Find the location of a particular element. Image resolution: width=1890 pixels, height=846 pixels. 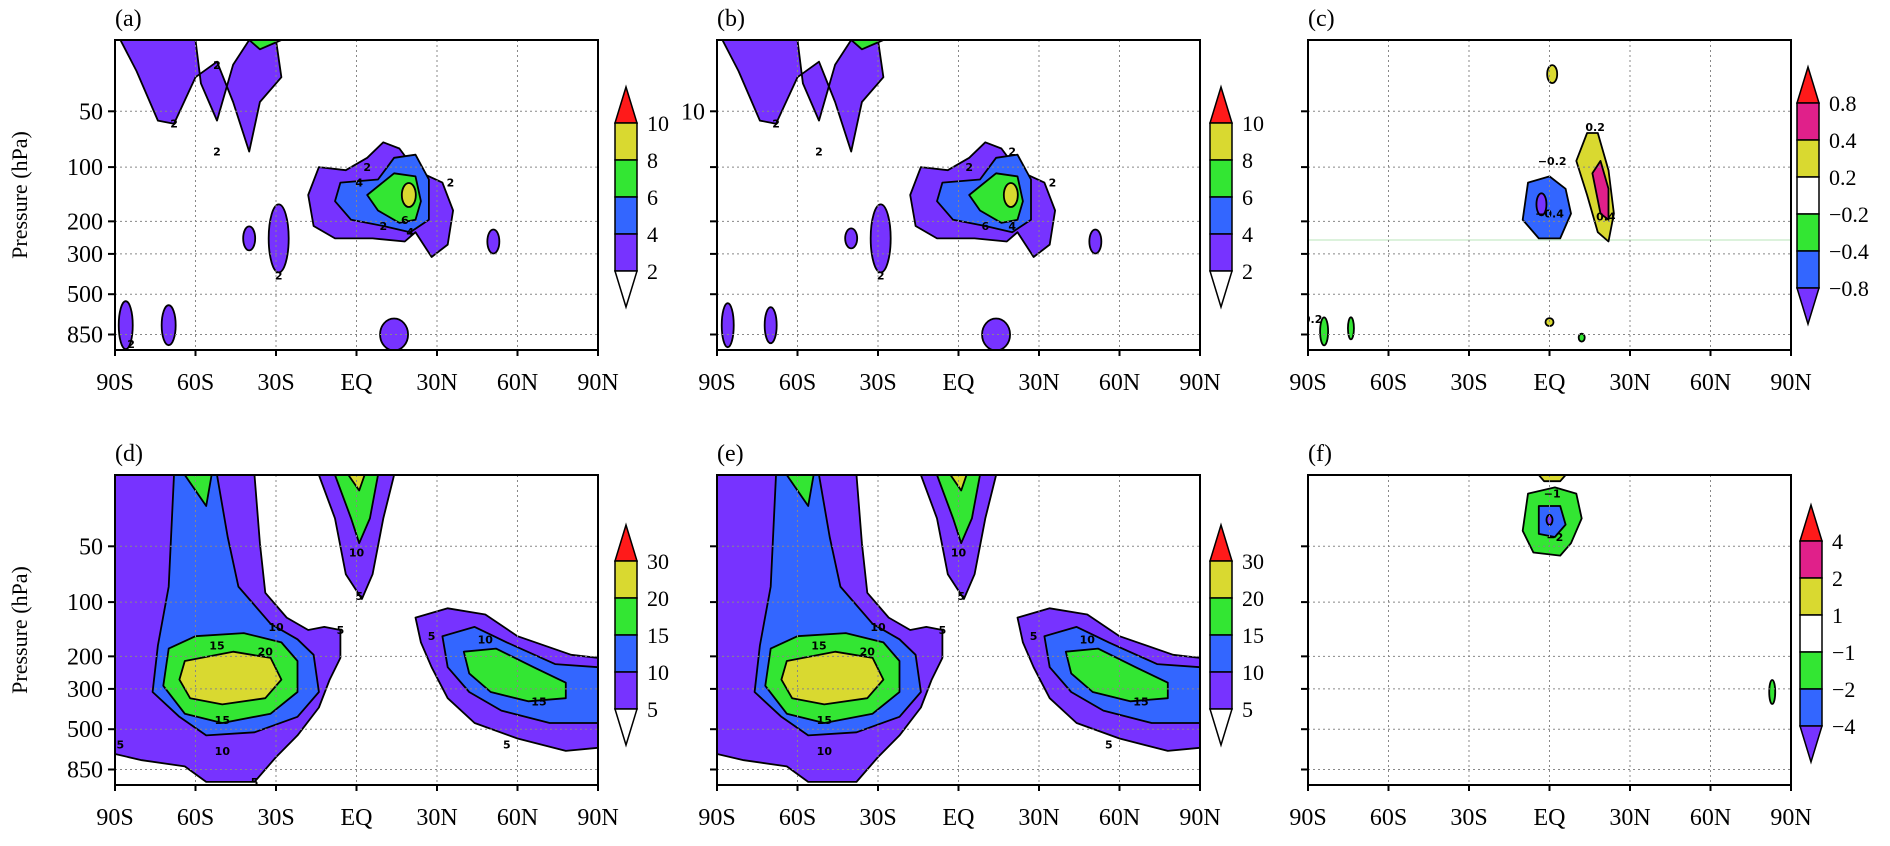

contour-region-neg0.8 is located at coordinates (1541, 204).